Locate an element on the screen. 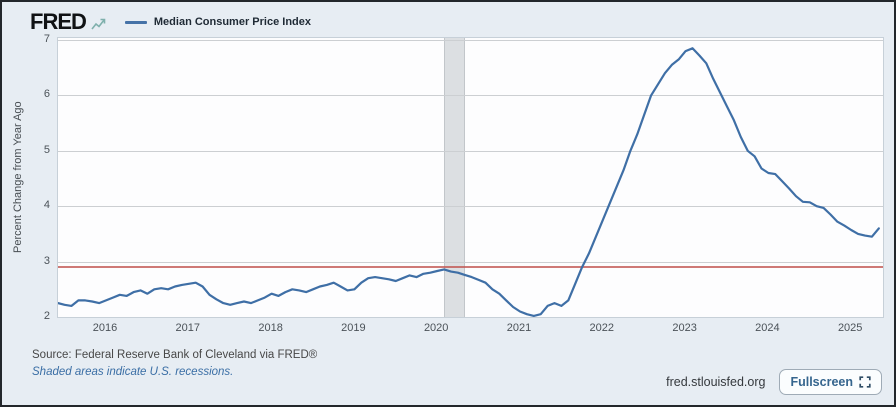  x-tick-label: 2018 is located at coordinates (270, 328).